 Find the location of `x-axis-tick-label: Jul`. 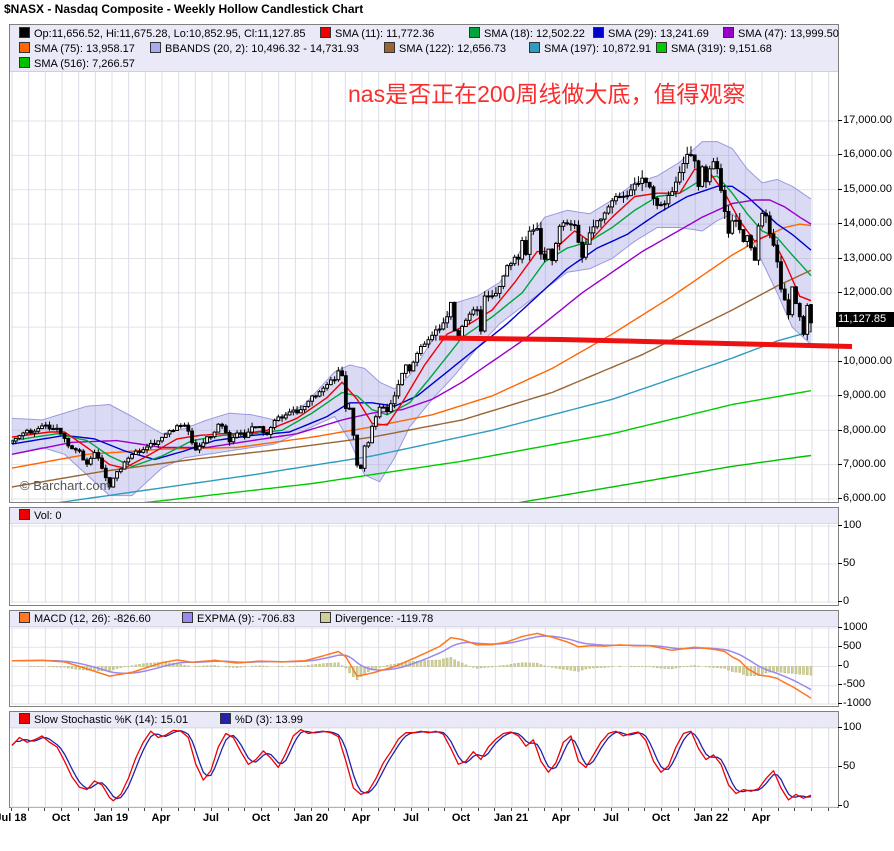

x-axis-tick-label: Jul is located at coordinates (211, 818).